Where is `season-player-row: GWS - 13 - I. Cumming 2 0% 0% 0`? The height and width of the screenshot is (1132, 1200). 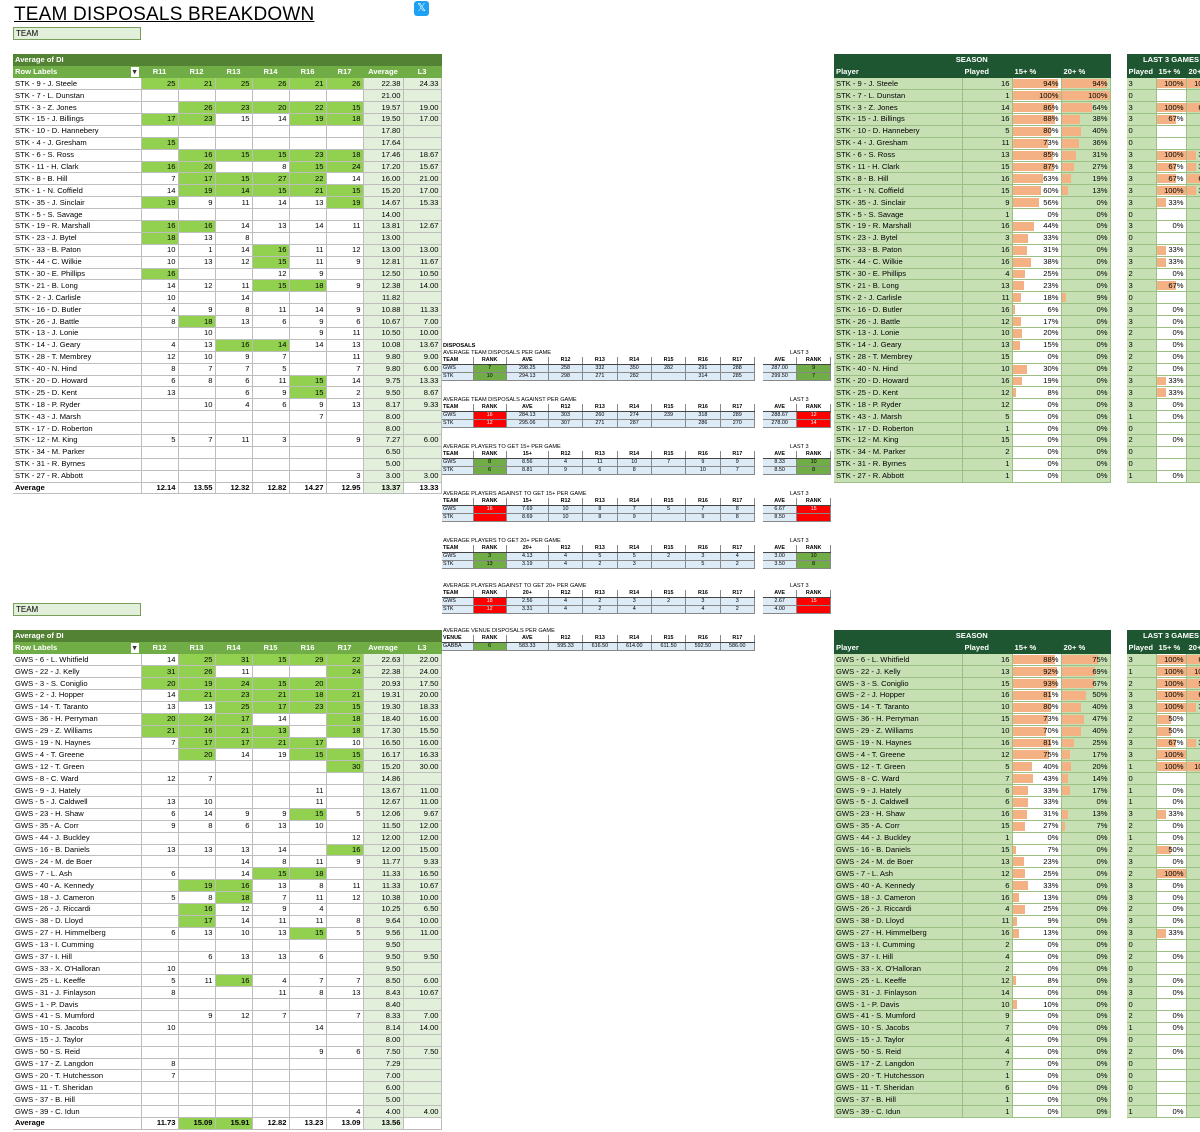
season-player-row: GWS - 13 - I. Cumming 2 0% 0% 0 is located at coordinates (1017, 945).